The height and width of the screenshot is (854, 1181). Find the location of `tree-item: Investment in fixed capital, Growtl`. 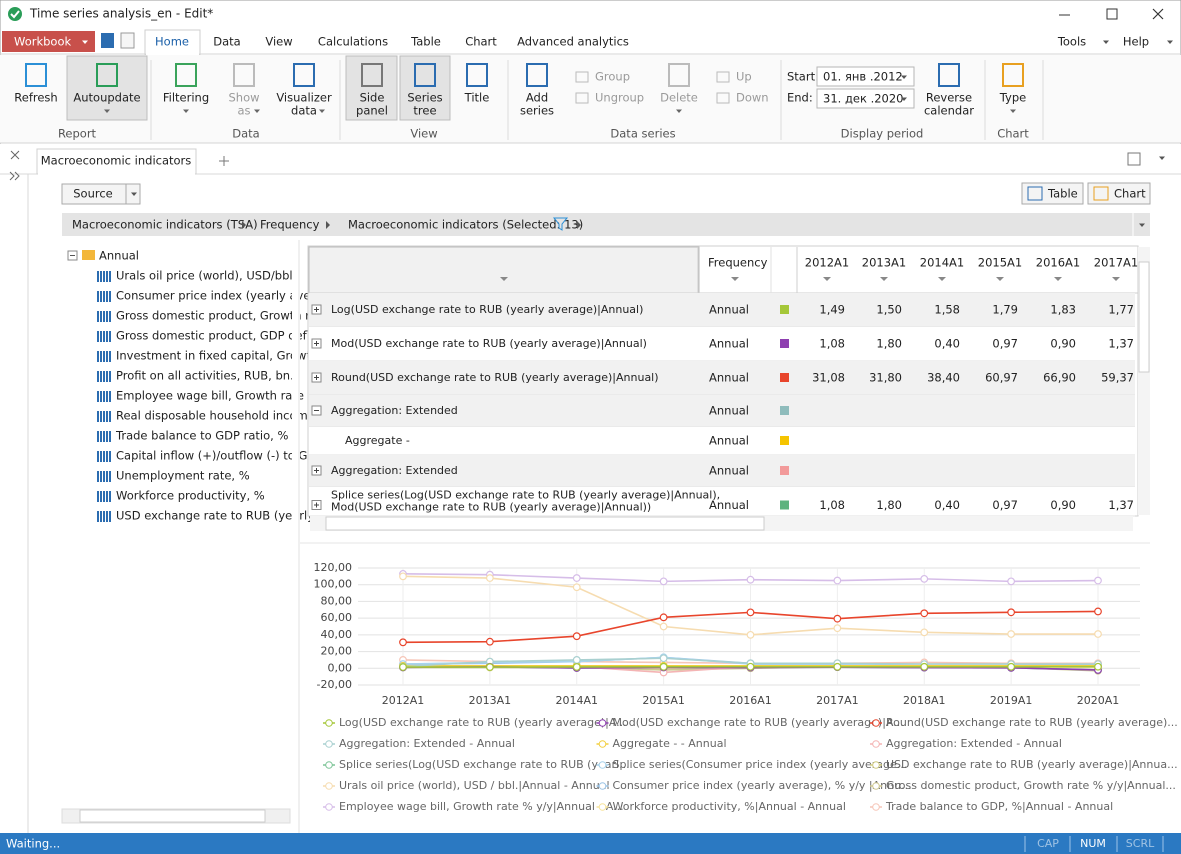

tree-item: Investment in fixed capital, Growtl is located at coordinates (215, 356).